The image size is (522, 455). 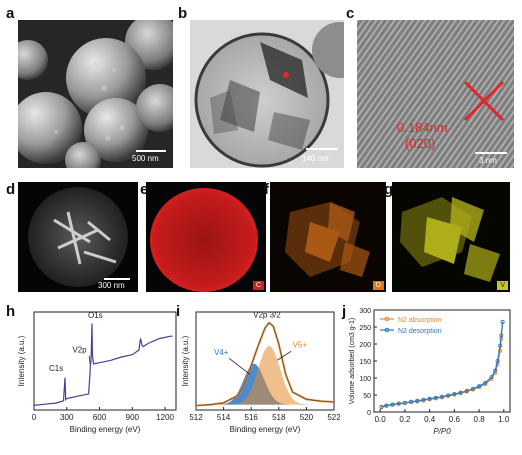 What do you see at coordinates (133, 417) in the screenshot?
I see `x-tick-label: 900` at bounding box center [133, 417].